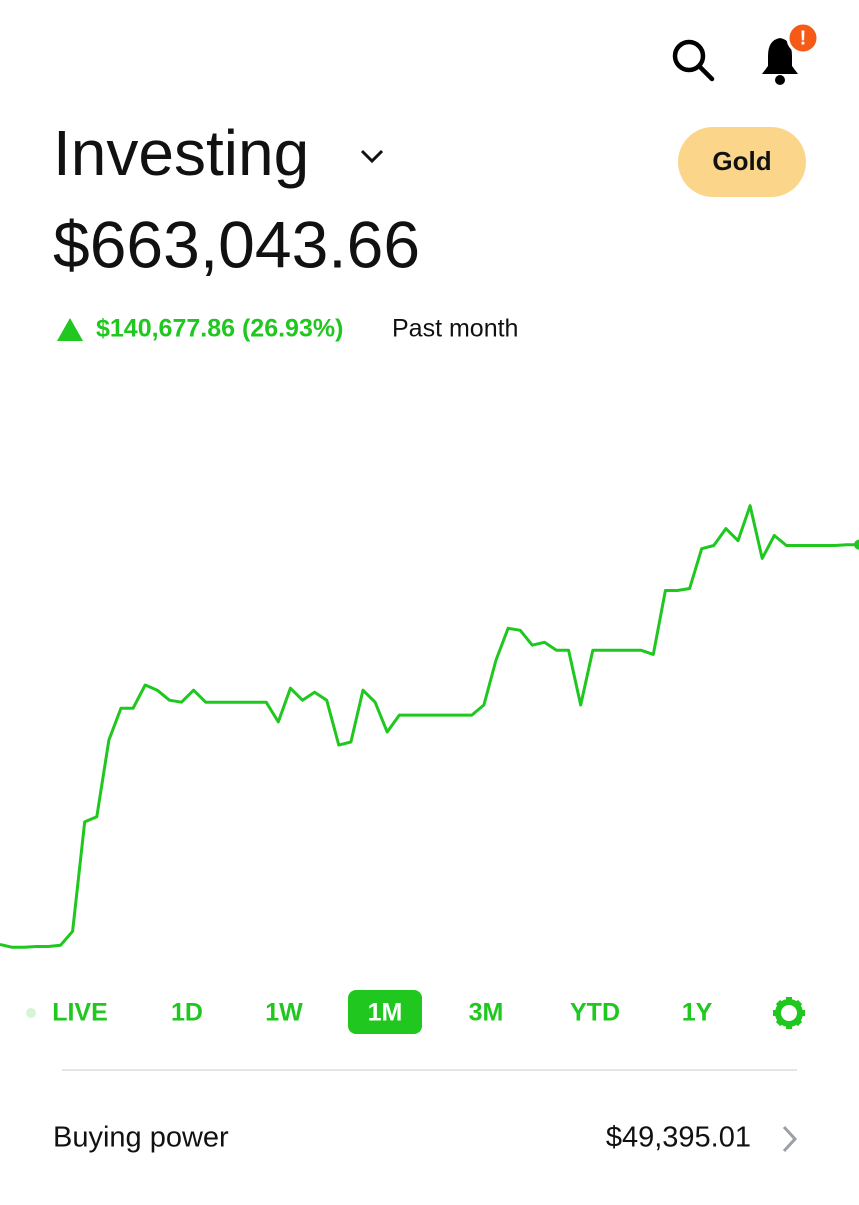 The width and height of the screenshot is (859, 1205). I want to click on buying-power-value: $49,395.01, so click(678, 1138).